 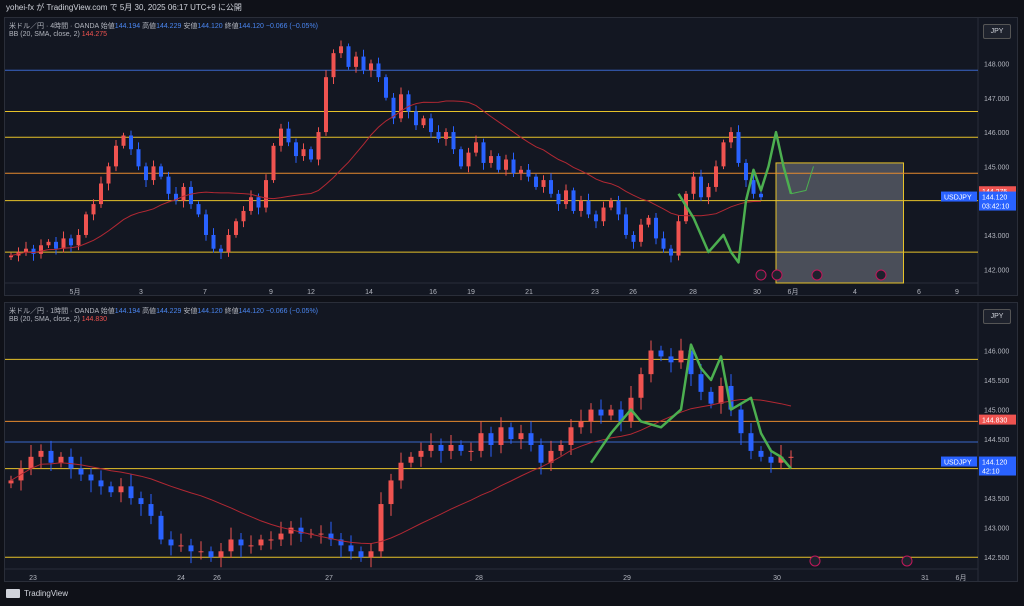 I want to click on bb-price-tag-text: 144.830, so click(x=994, y=421).